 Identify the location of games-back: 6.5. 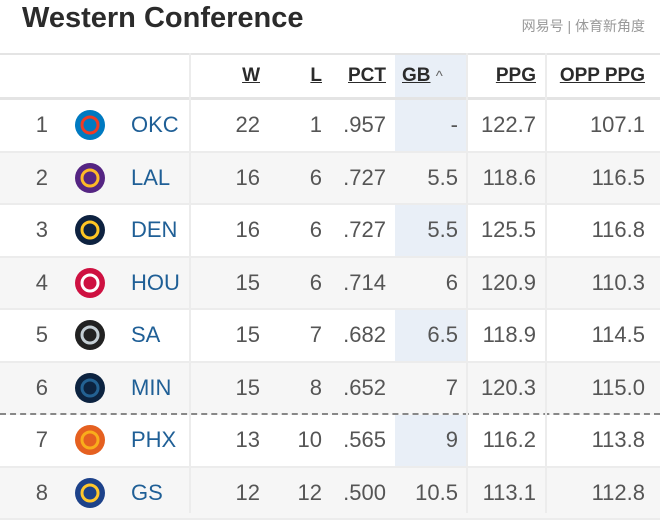
(442, 335).